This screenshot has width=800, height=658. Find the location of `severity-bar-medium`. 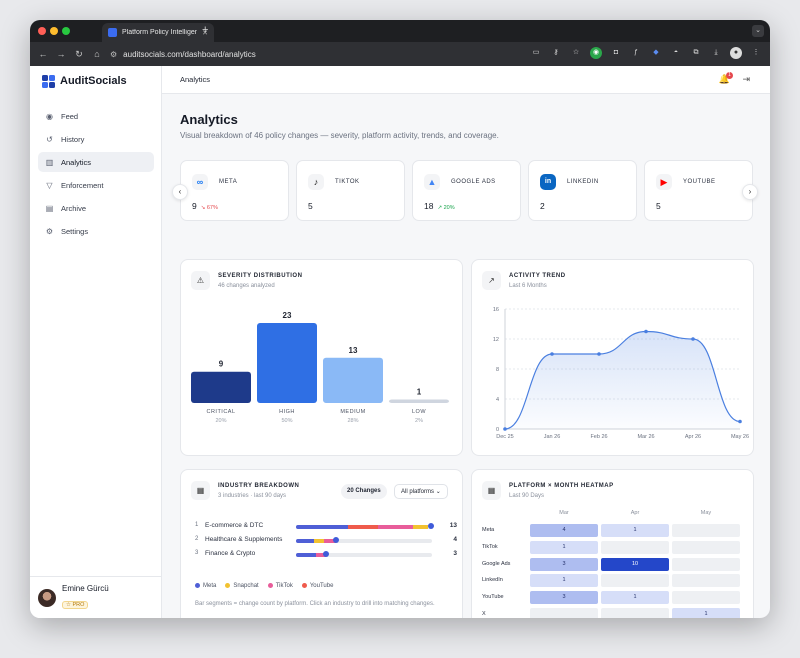

severity-bar-medium is located at coordinates (353, 380).